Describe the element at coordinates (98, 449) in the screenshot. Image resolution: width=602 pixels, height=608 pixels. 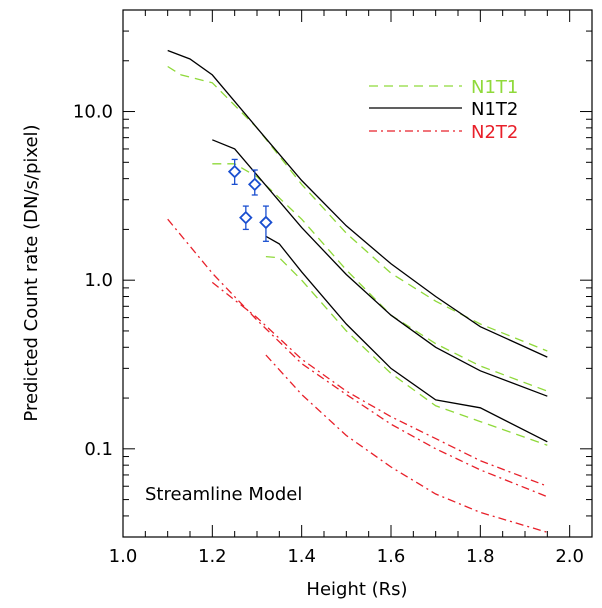
I see `y-tick-label: 0.1` at that location.